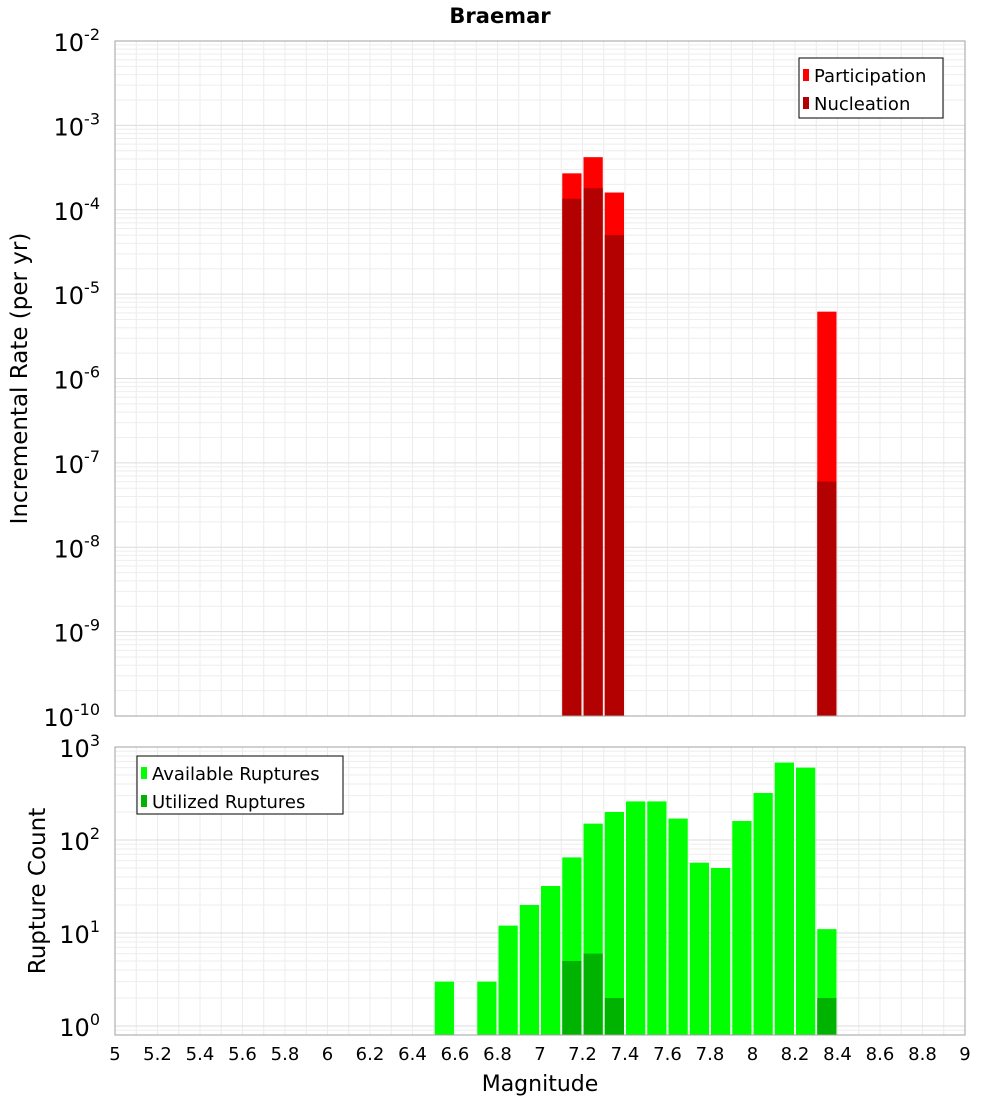 The height and width of the screenshot is (1100, 1000). I want to click on legend-label: Available Ruptures, so click(236, 774).